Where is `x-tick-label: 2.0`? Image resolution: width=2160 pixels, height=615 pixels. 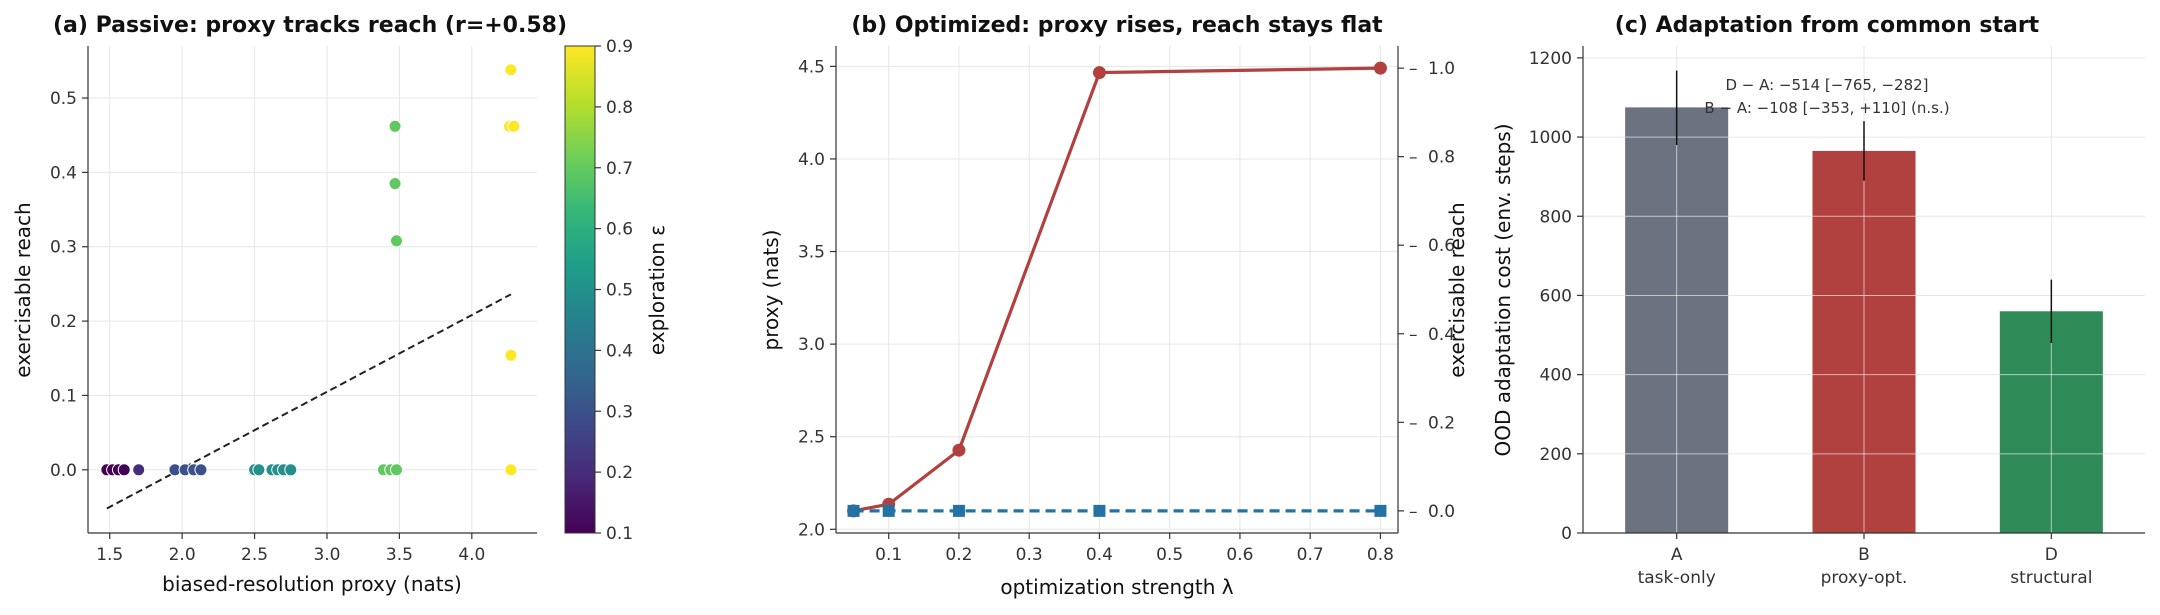 x-tick-label: 2.0 is located at coordinates (182, 555).